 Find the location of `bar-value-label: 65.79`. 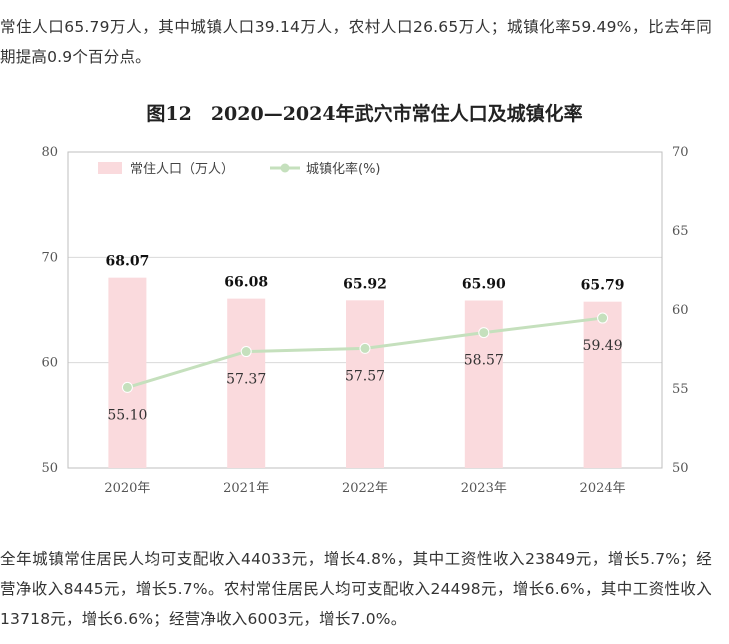

bar-value-label: 65.79 is located at coordinates (603, 286).